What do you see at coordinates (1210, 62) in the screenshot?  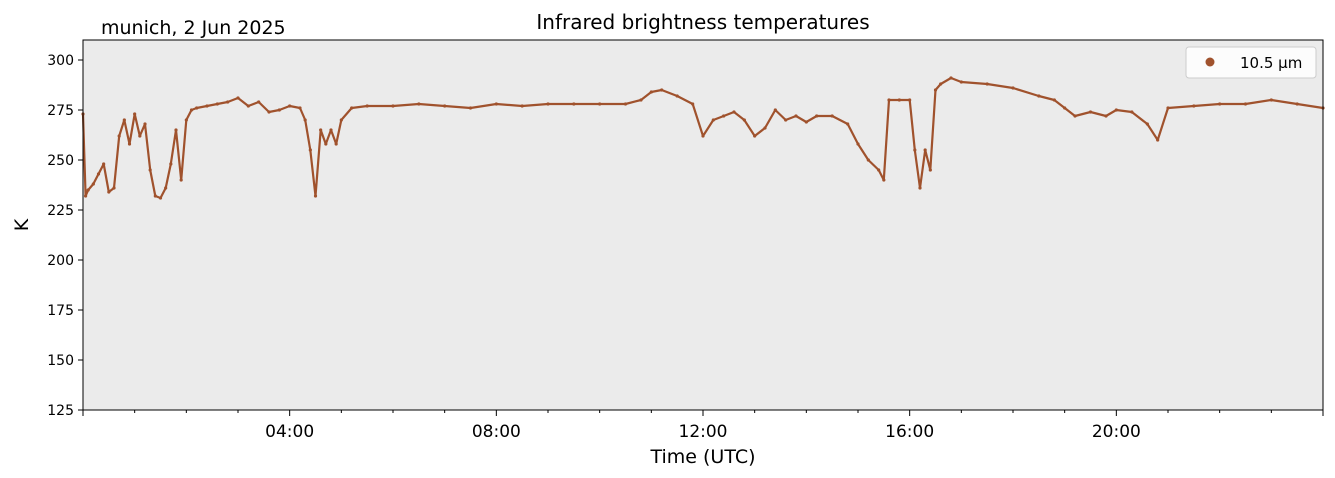 I see `legend-marker` at bounding box center [1210, 62].